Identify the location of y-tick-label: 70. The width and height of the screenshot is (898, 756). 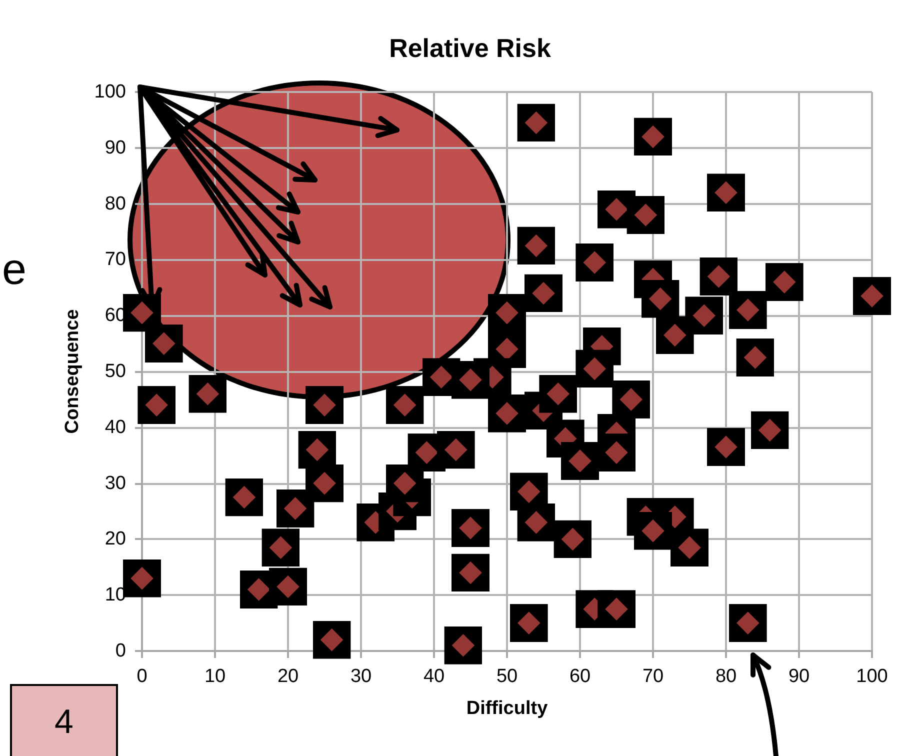
(115, 259).